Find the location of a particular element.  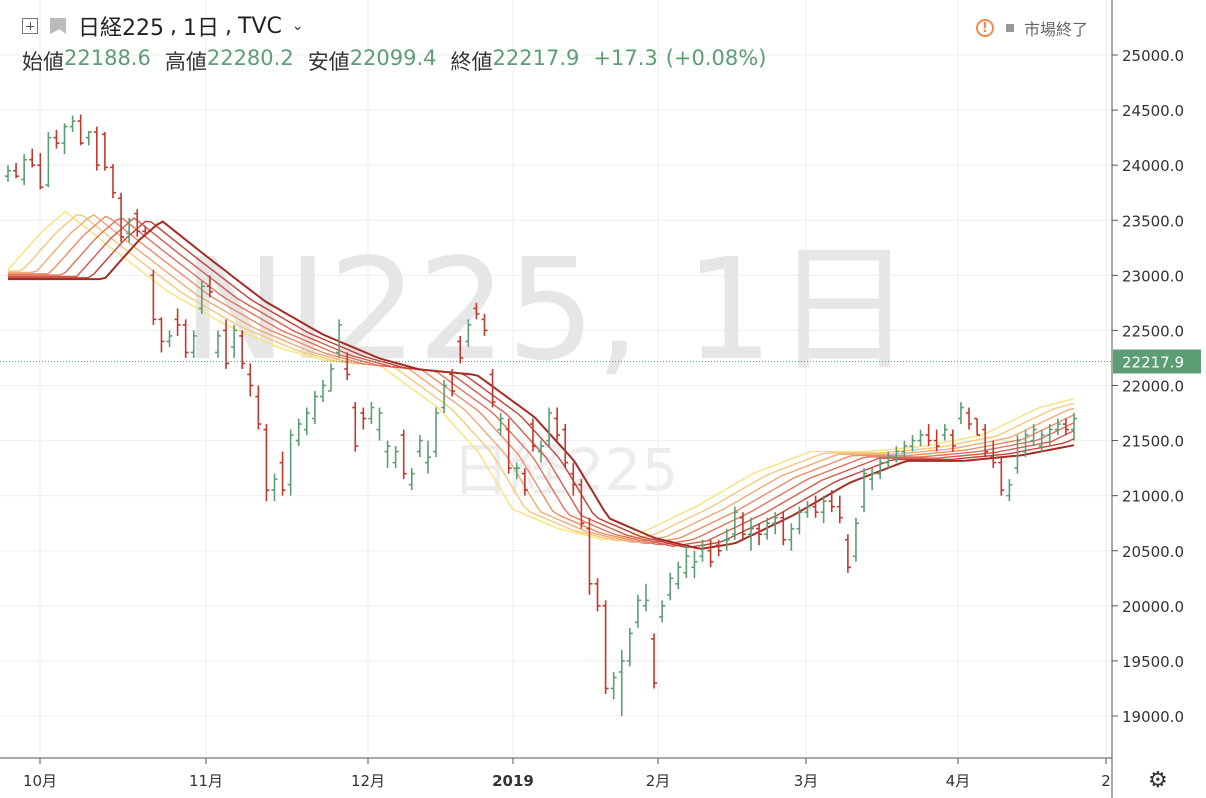

price-tick-label: 21000.0 is located at coordinates (1153, 497).